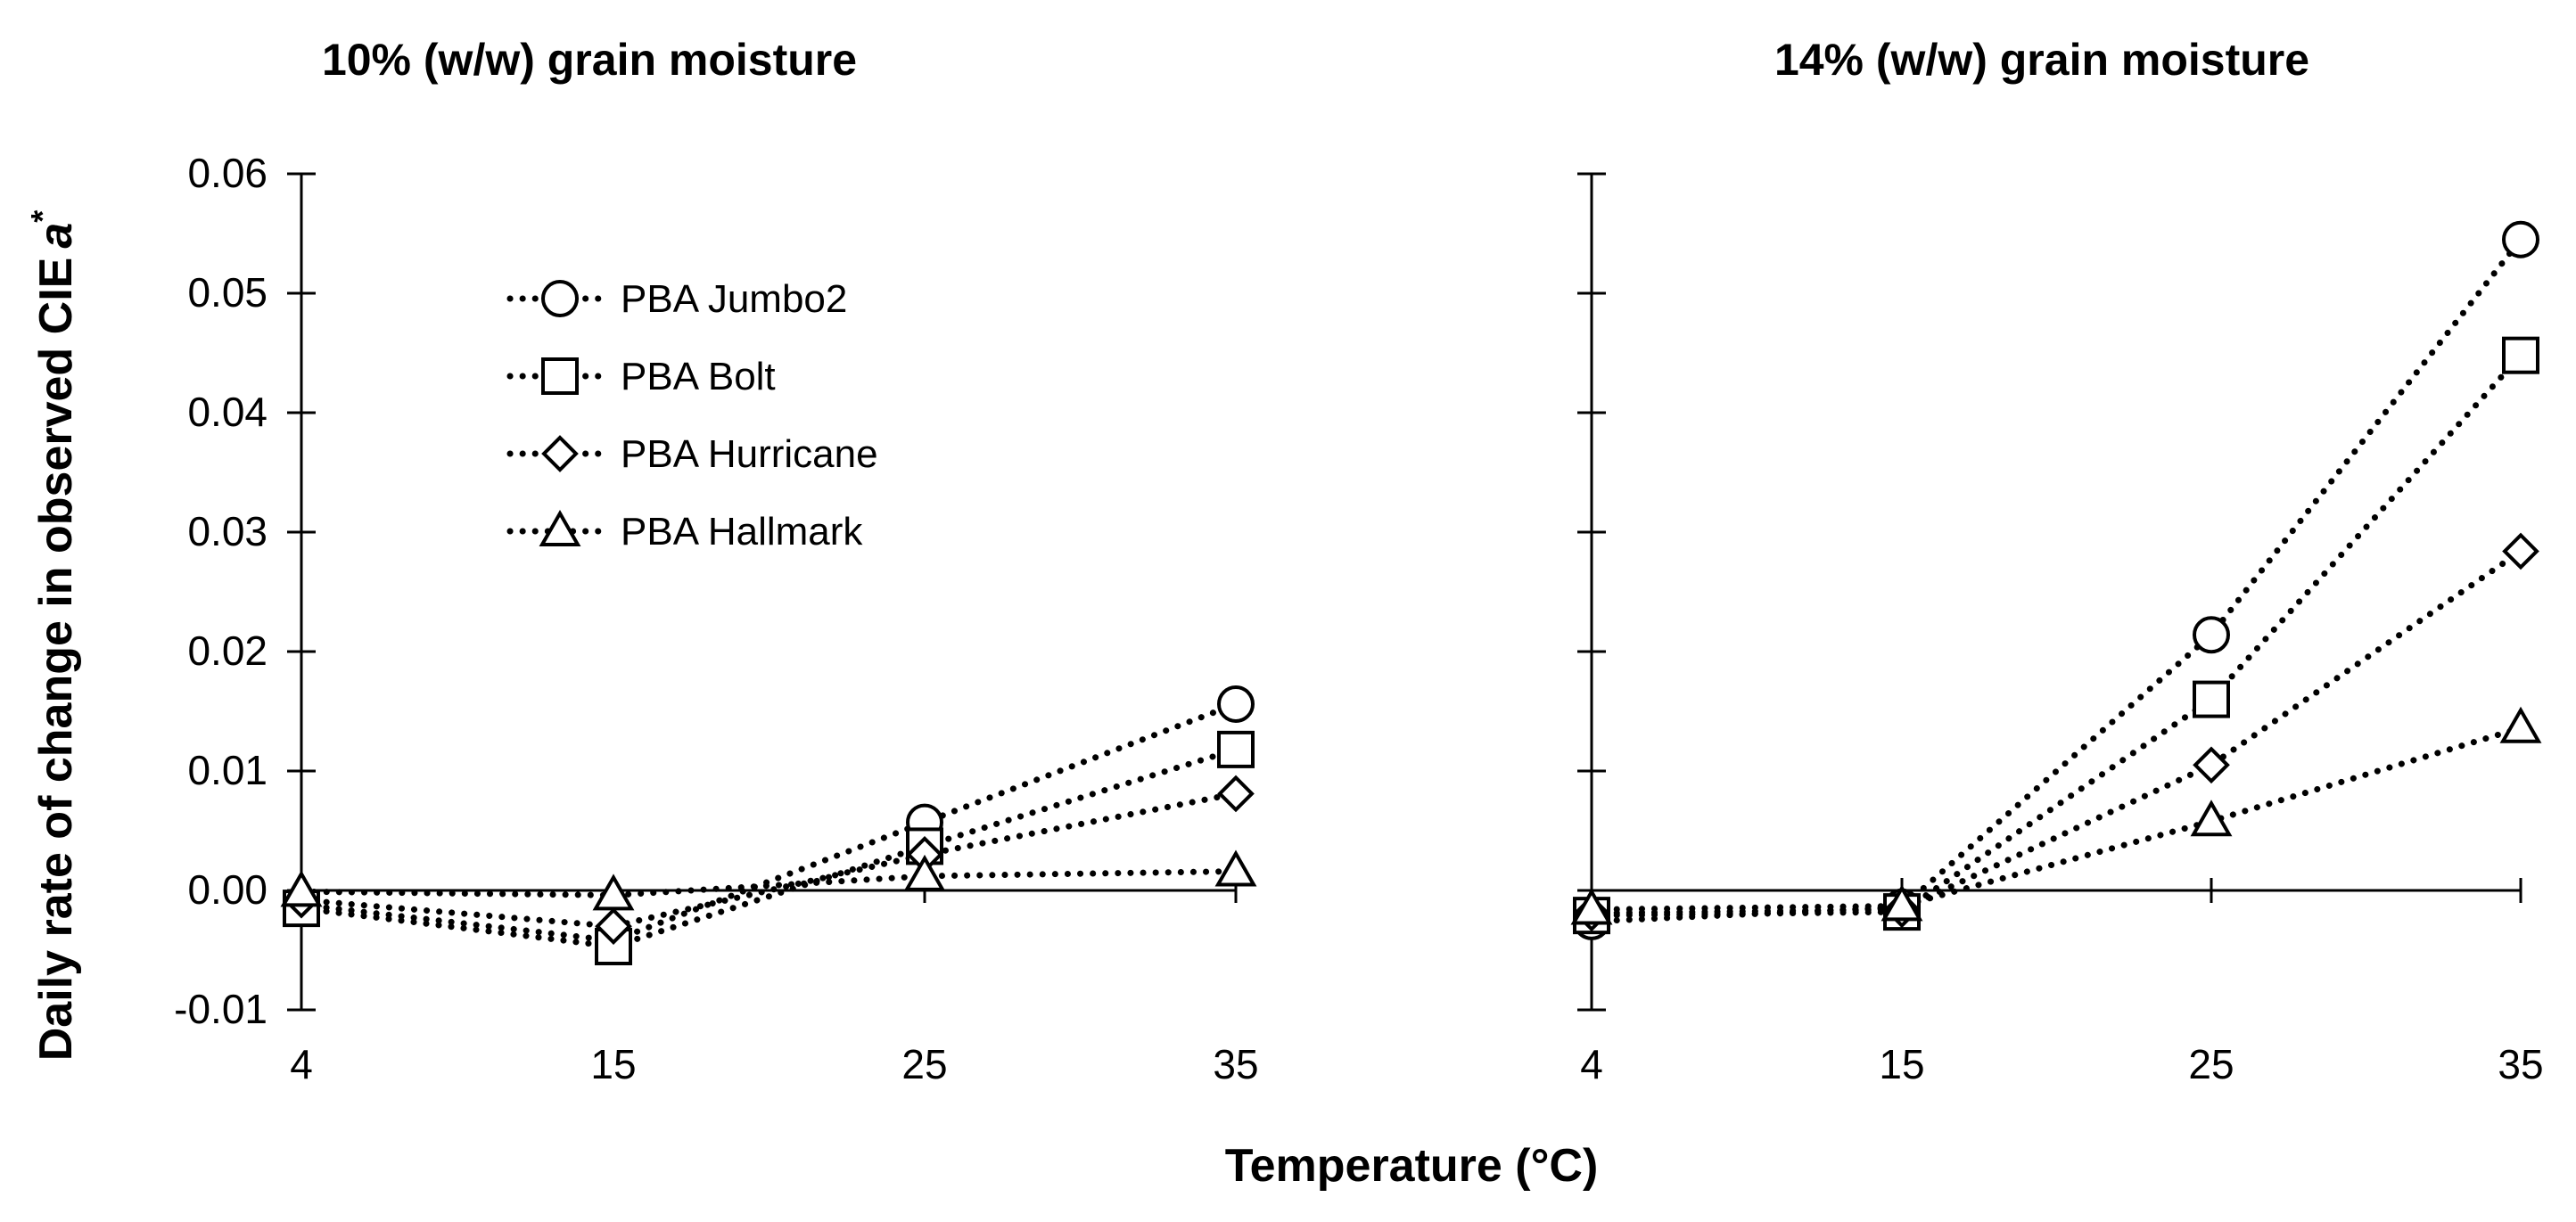  I want to click on y-tick-label: 0.01, so click(227, 770).